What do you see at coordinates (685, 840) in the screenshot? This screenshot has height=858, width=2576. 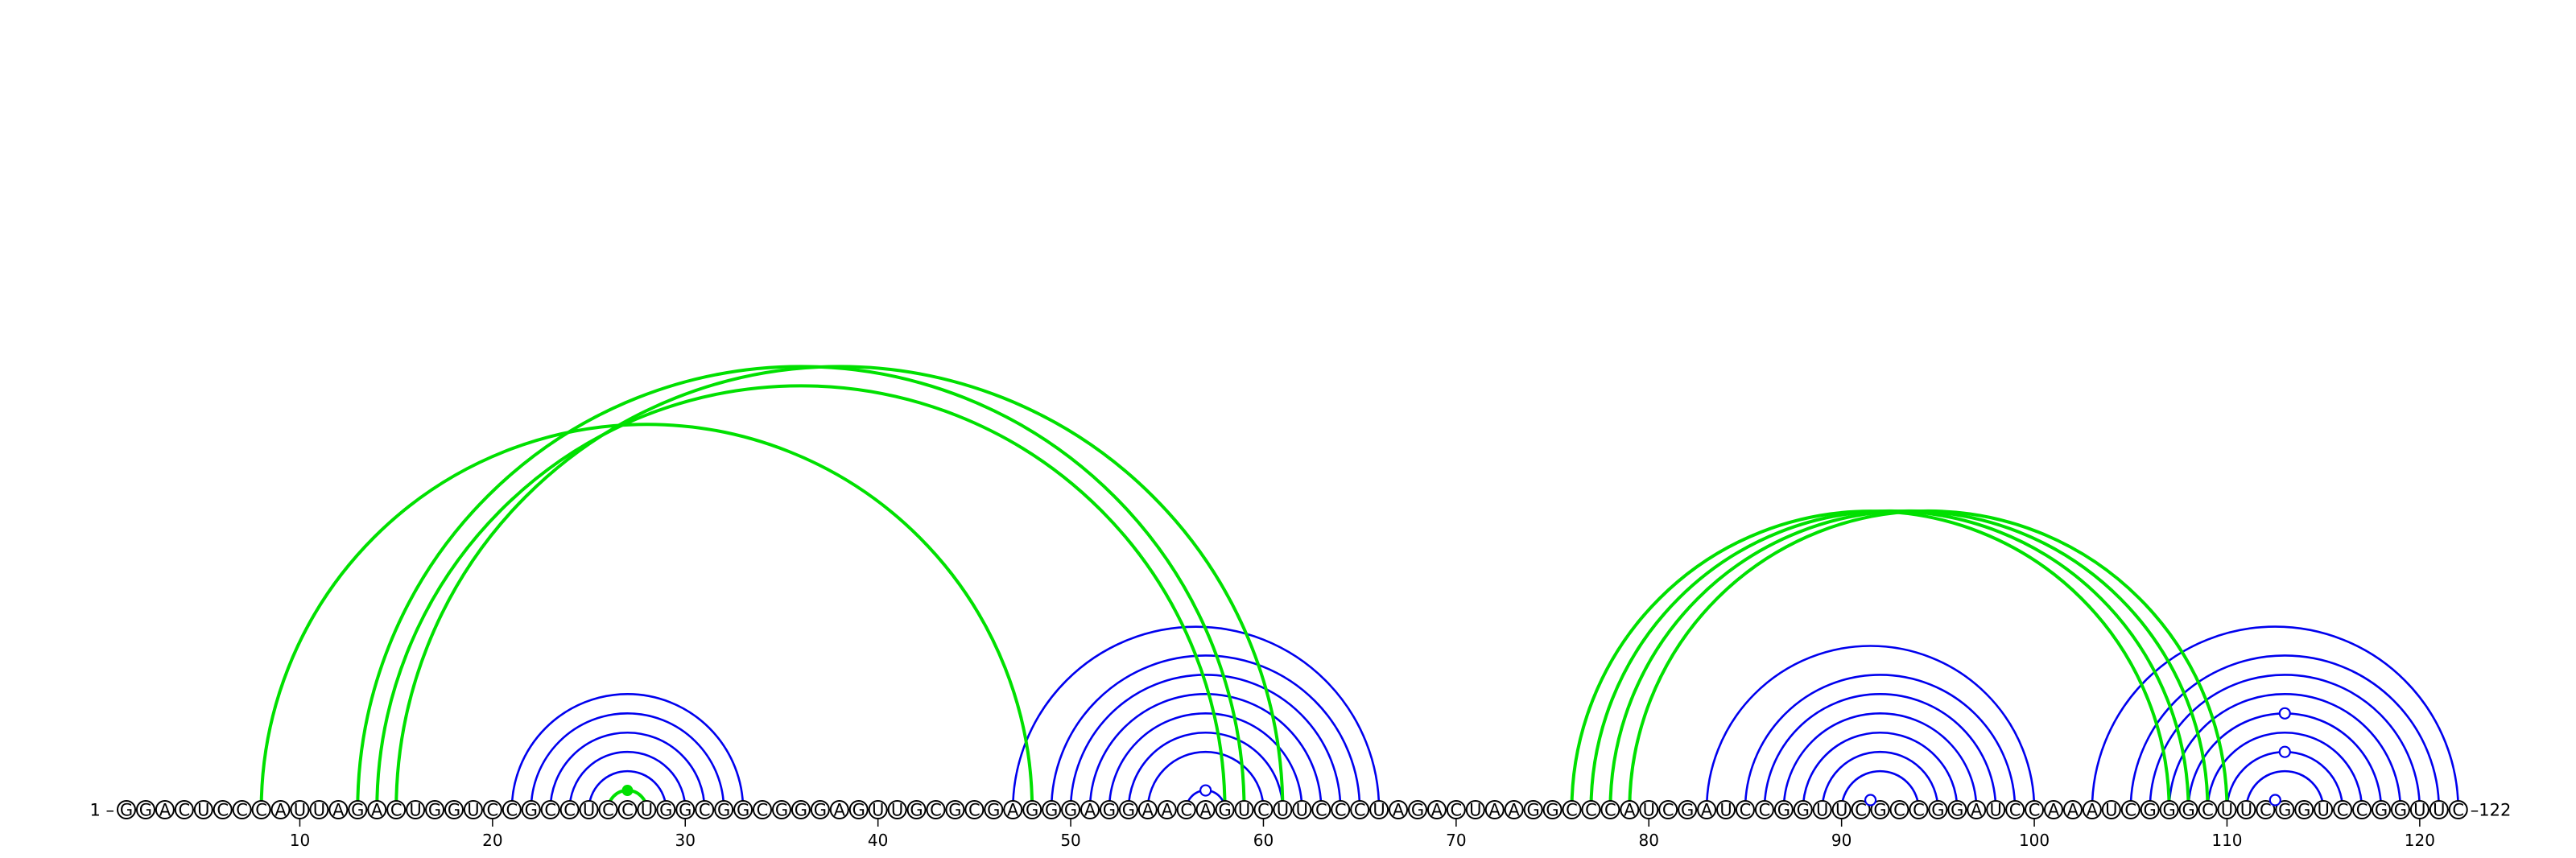 I see `tick-label-30: 30` at bounding box center [685, 840].